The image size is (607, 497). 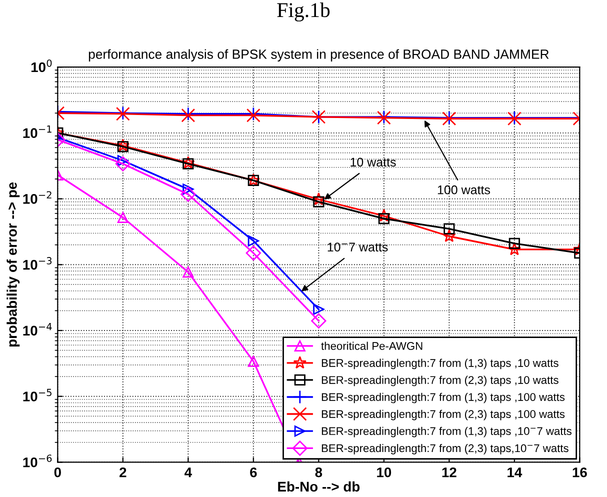 I want to click on annotation: 100 watts, so click(x=464, y=189).